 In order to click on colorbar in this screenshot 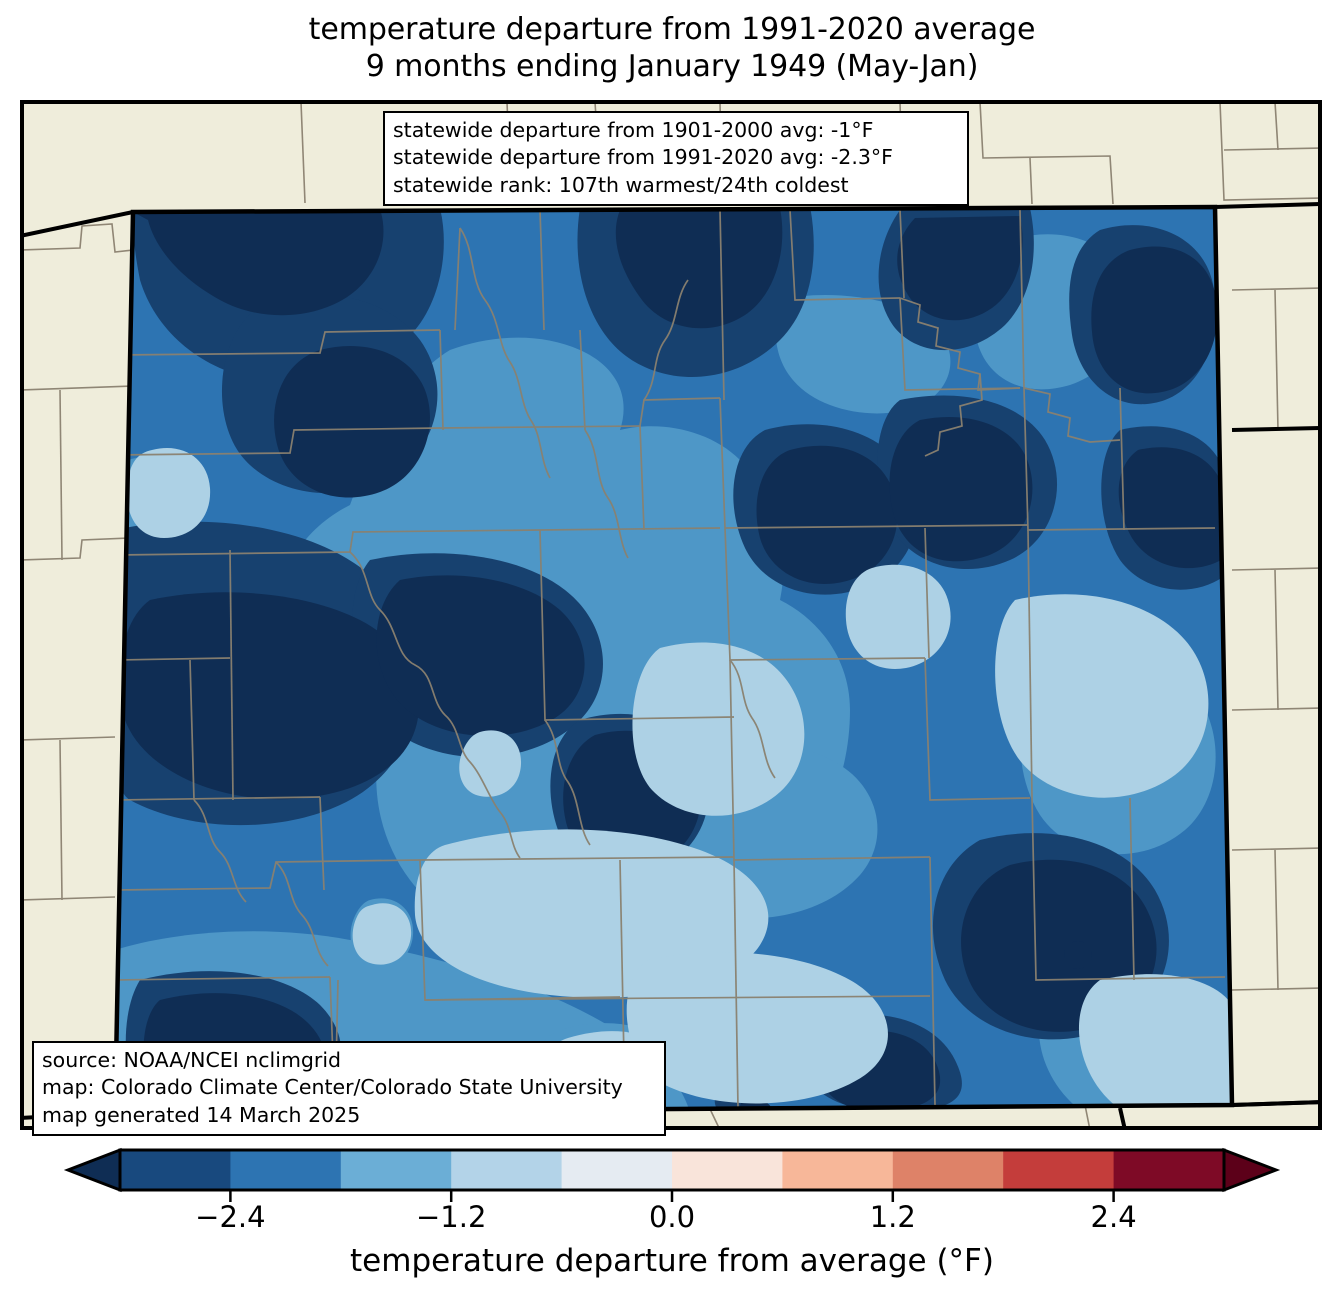, I will do `click(672, 1175)`.